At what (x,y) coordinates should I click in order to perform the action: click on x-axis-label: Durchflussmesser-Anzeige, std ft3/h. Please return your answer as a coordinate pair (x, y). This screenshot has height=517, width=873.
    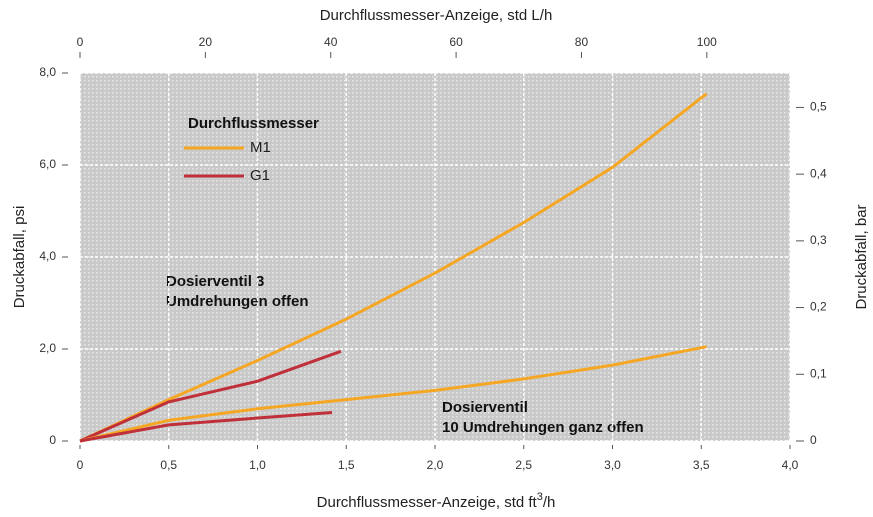
    Looking at the image, I should click on (436, 501).